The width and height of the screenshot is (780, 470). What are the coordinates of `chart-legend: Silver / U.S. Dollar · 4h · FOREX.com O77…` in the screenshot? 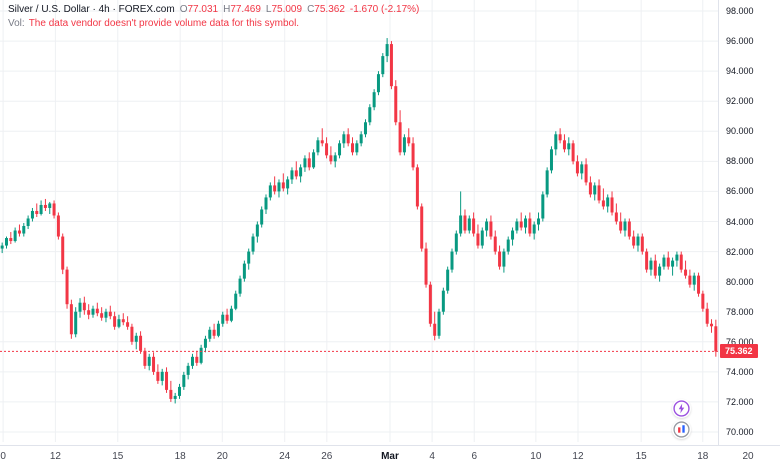 It's located at (213, 17).